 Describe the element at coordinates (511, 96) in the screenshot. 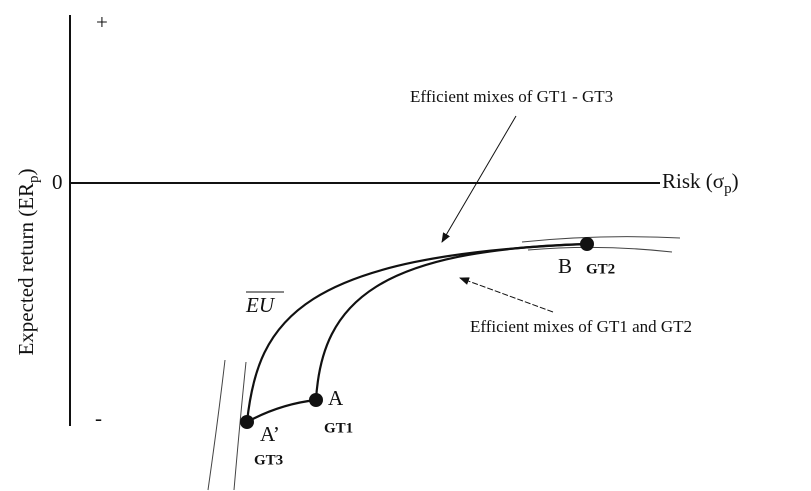

I see `upper-curve-note: Efficient mixes of GT1 - GT3` at that location.